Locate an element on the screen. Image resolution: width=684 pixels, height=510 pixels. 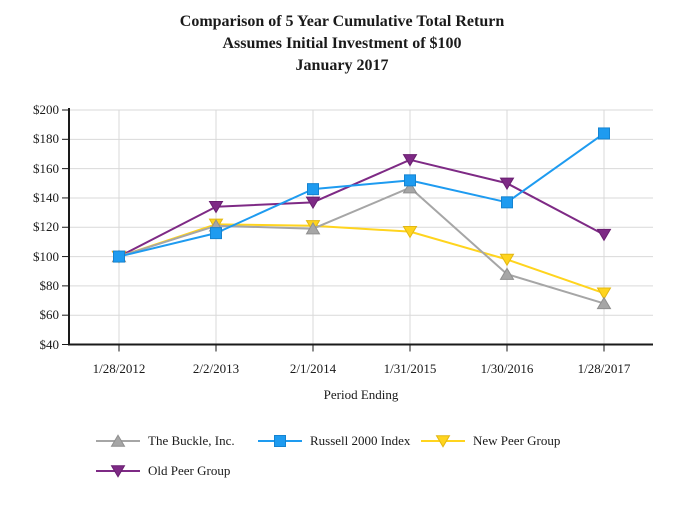
legend-label: New Peer Group is located at coordinates (517, 440).